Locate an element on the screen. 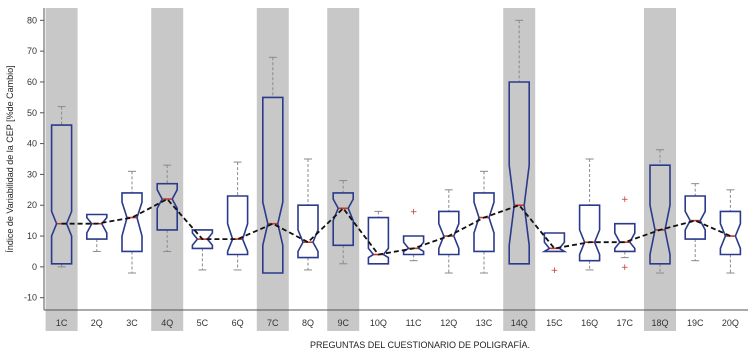 The width and height of the screenshot is (748, 354). trend-path is located at coordinates (396, 226).